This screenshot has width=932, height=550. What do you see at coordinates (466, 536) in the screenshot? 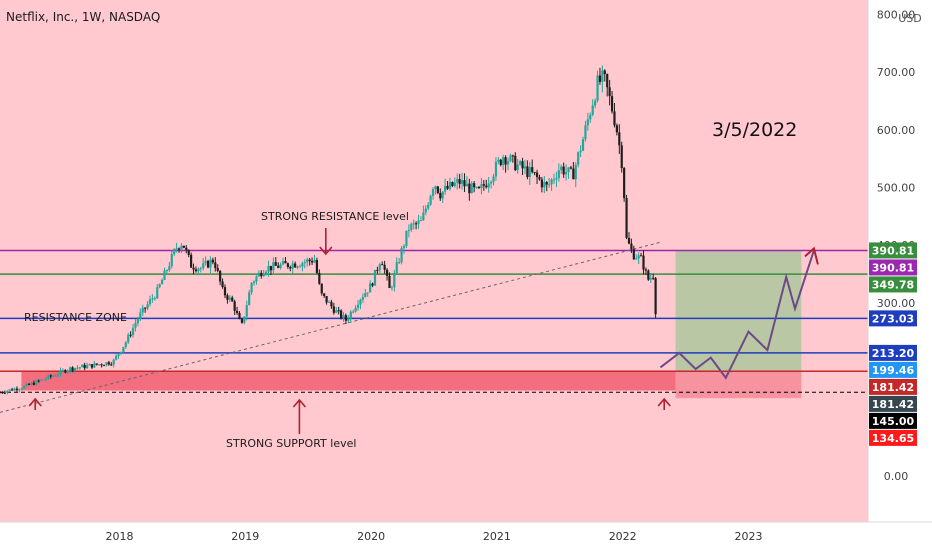
I see `time-axis-background` at bounding box center [466, 536].